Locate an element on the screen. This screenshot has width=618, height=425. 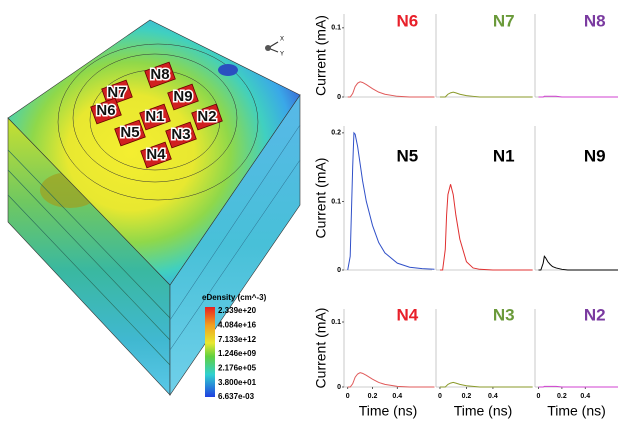
panel: N8 is located at coordinates (576, 54).